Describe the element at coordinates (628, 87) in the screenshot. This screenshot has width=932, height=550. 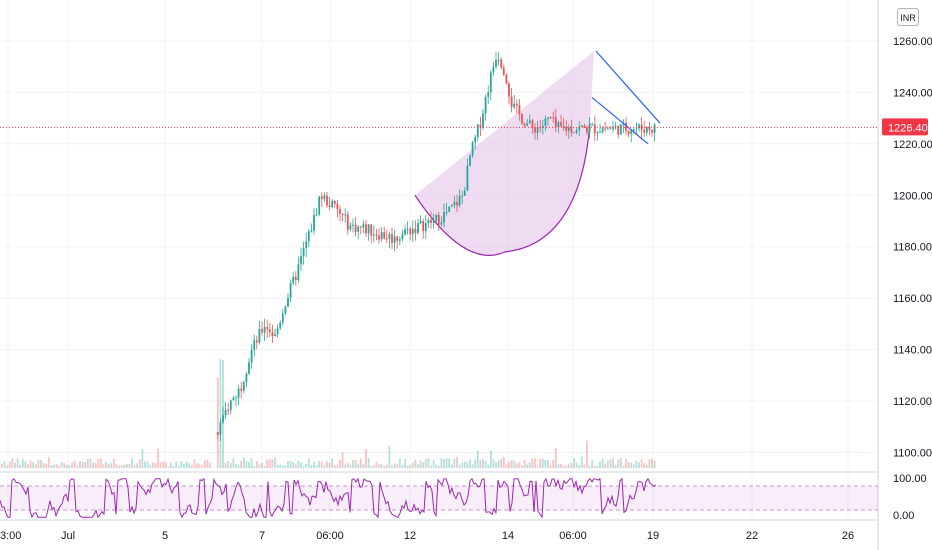
I see `channel-upper-line` at that location.